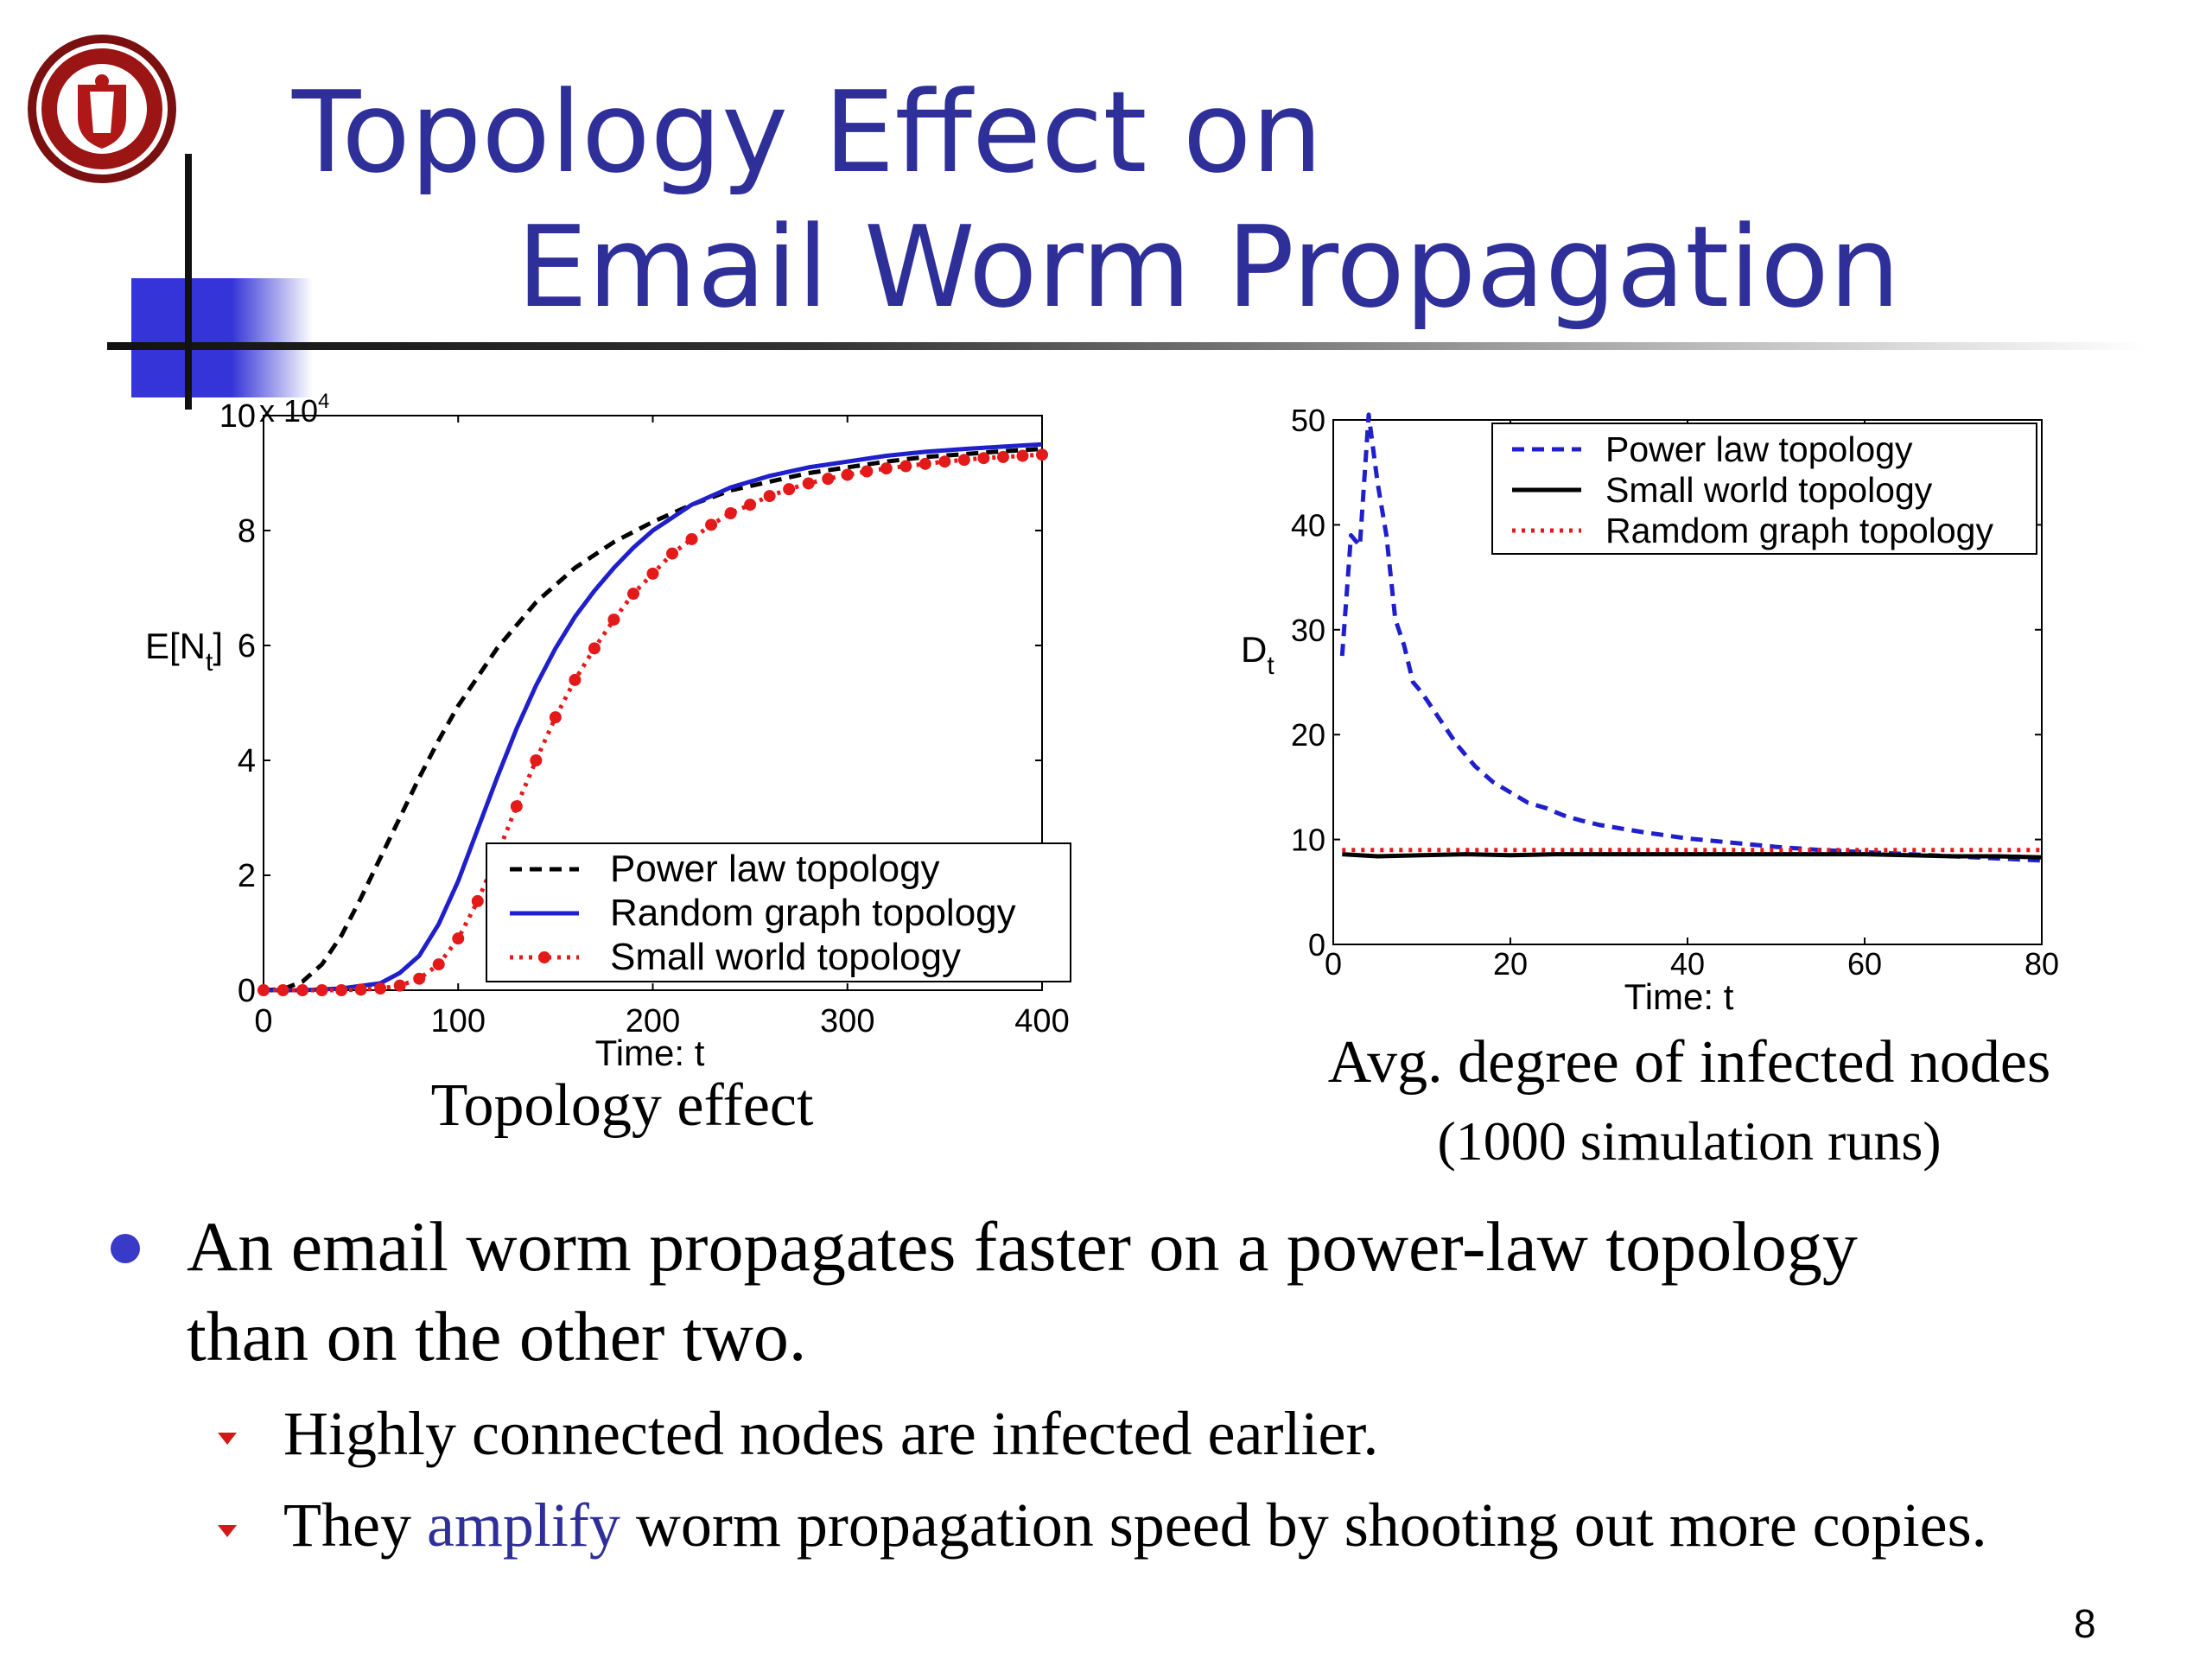 Image resolution: width=2212 pixels, height=1659 pixels. Describe the element at coordinates (650, 1053) in the screenshot. I see `chart1-x-label: Time: t` at that location.